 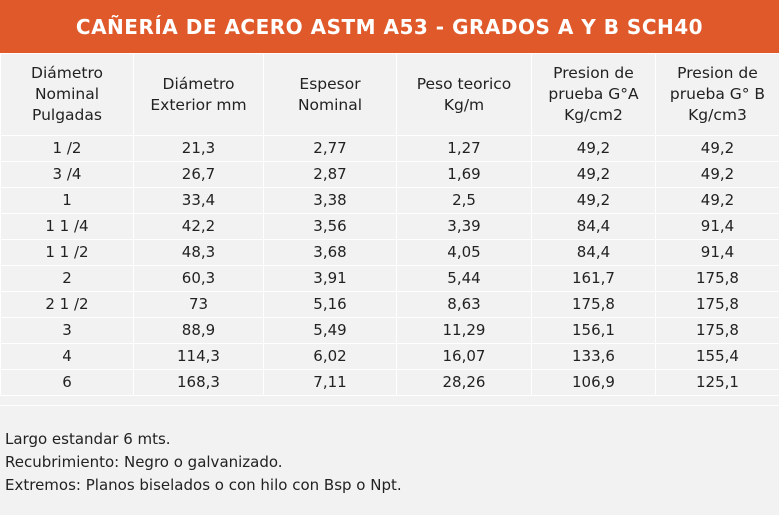 What do you see at coordinates (67, 278) in the screenshot?
I see `cell-nominal-diameter: 2` at bounding box center [67, 278].